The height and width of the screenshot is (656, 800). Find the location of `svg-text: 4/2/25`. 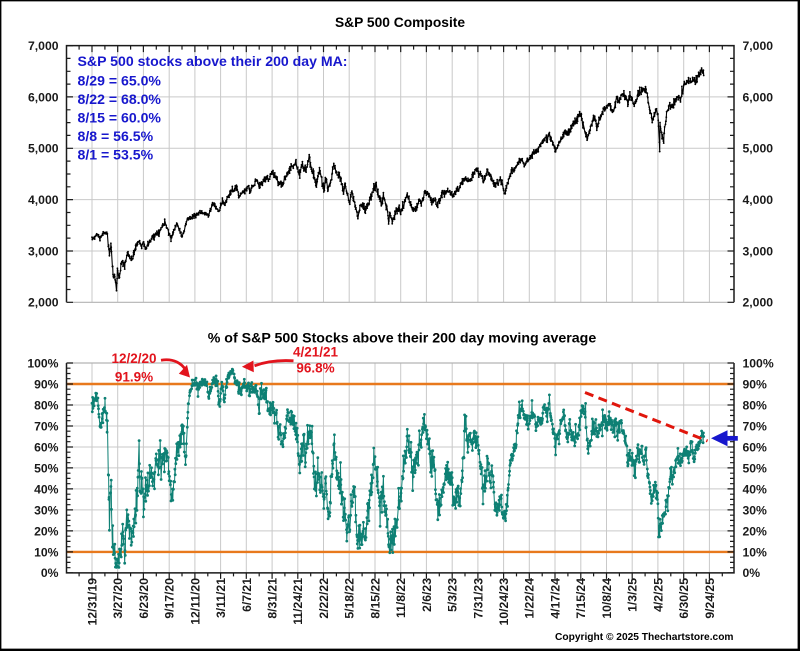

svg-text: 4/2/25 is located at coordinates (658, 595).